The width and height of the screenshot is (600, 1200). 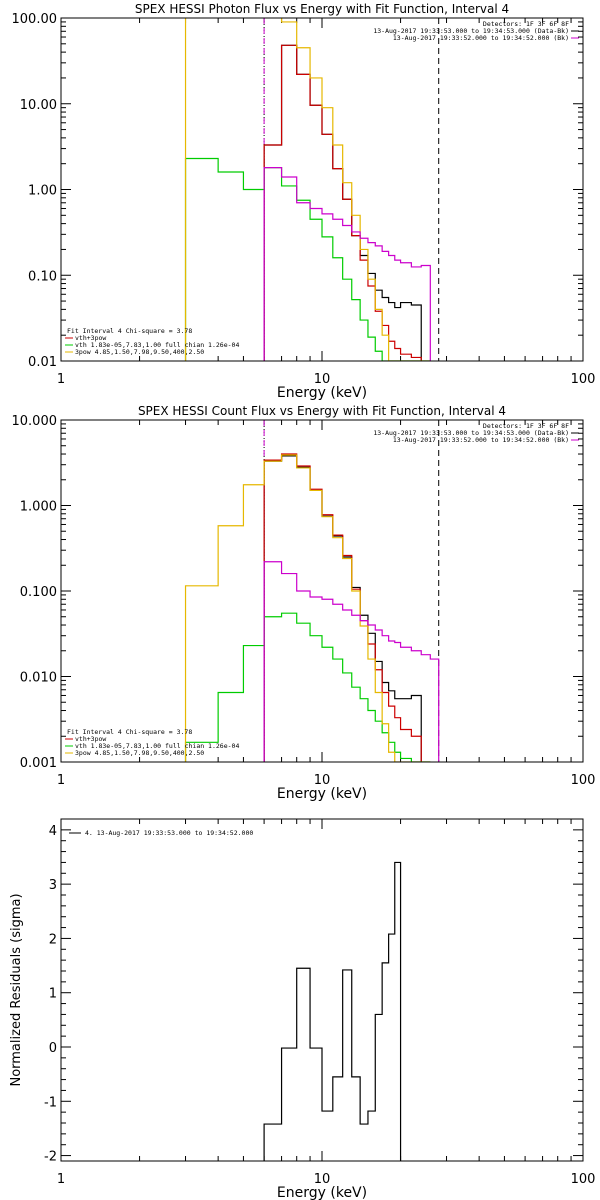 I want to click on y-tick-label: 0, so click(x=53, y=1048).